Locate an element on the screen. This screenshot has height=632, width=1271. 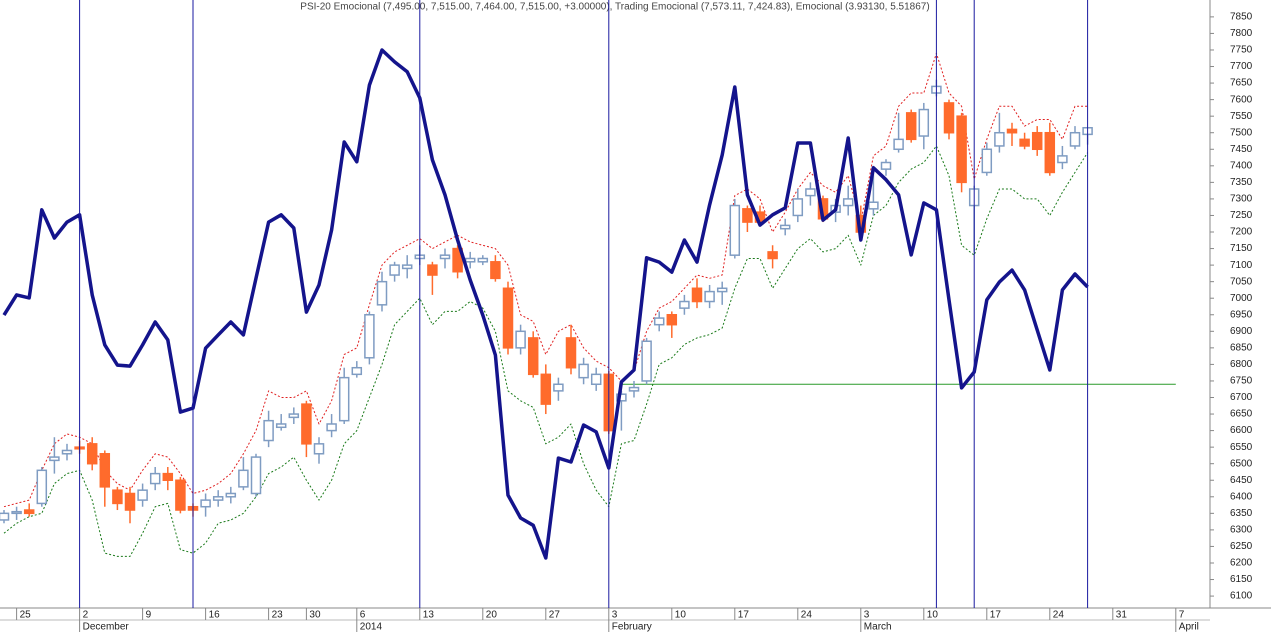
x-tick-label: 7 is located at coordinates (1182, 615).